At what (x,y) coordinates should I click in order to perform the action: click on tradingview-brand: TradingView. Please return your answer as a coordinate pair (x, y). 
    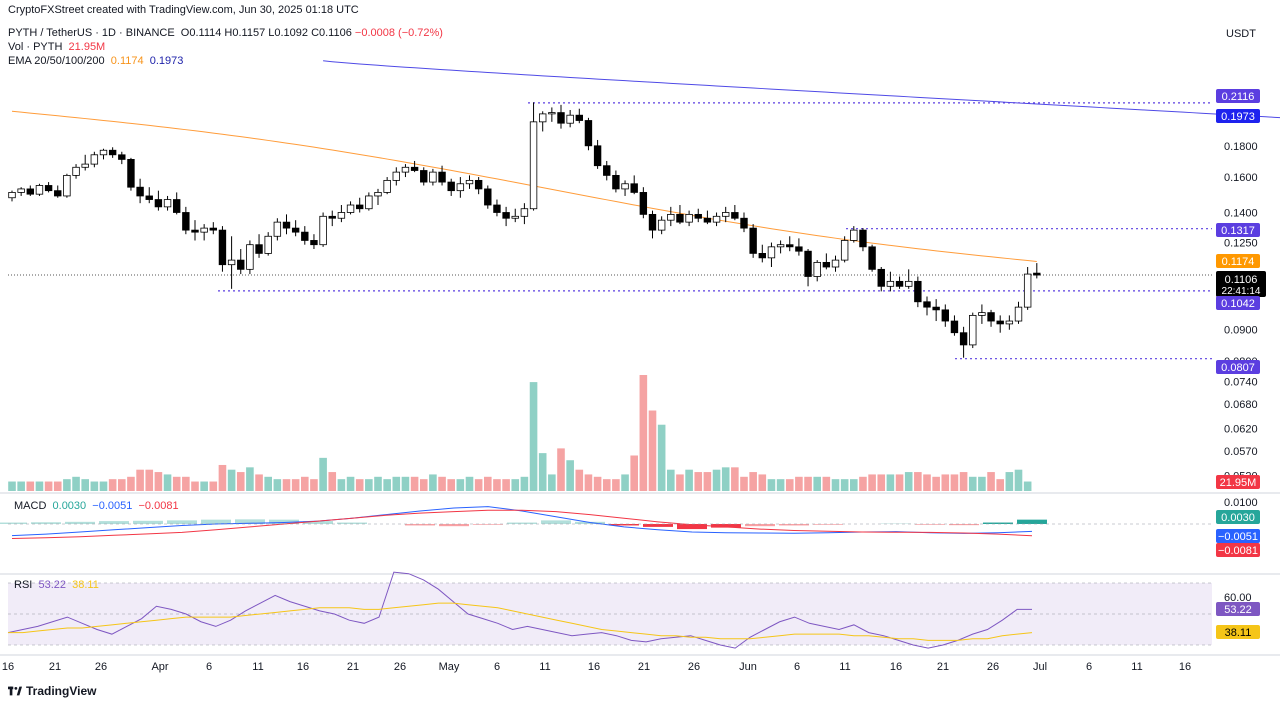
    Looking at the image, I should click on (52, 691).